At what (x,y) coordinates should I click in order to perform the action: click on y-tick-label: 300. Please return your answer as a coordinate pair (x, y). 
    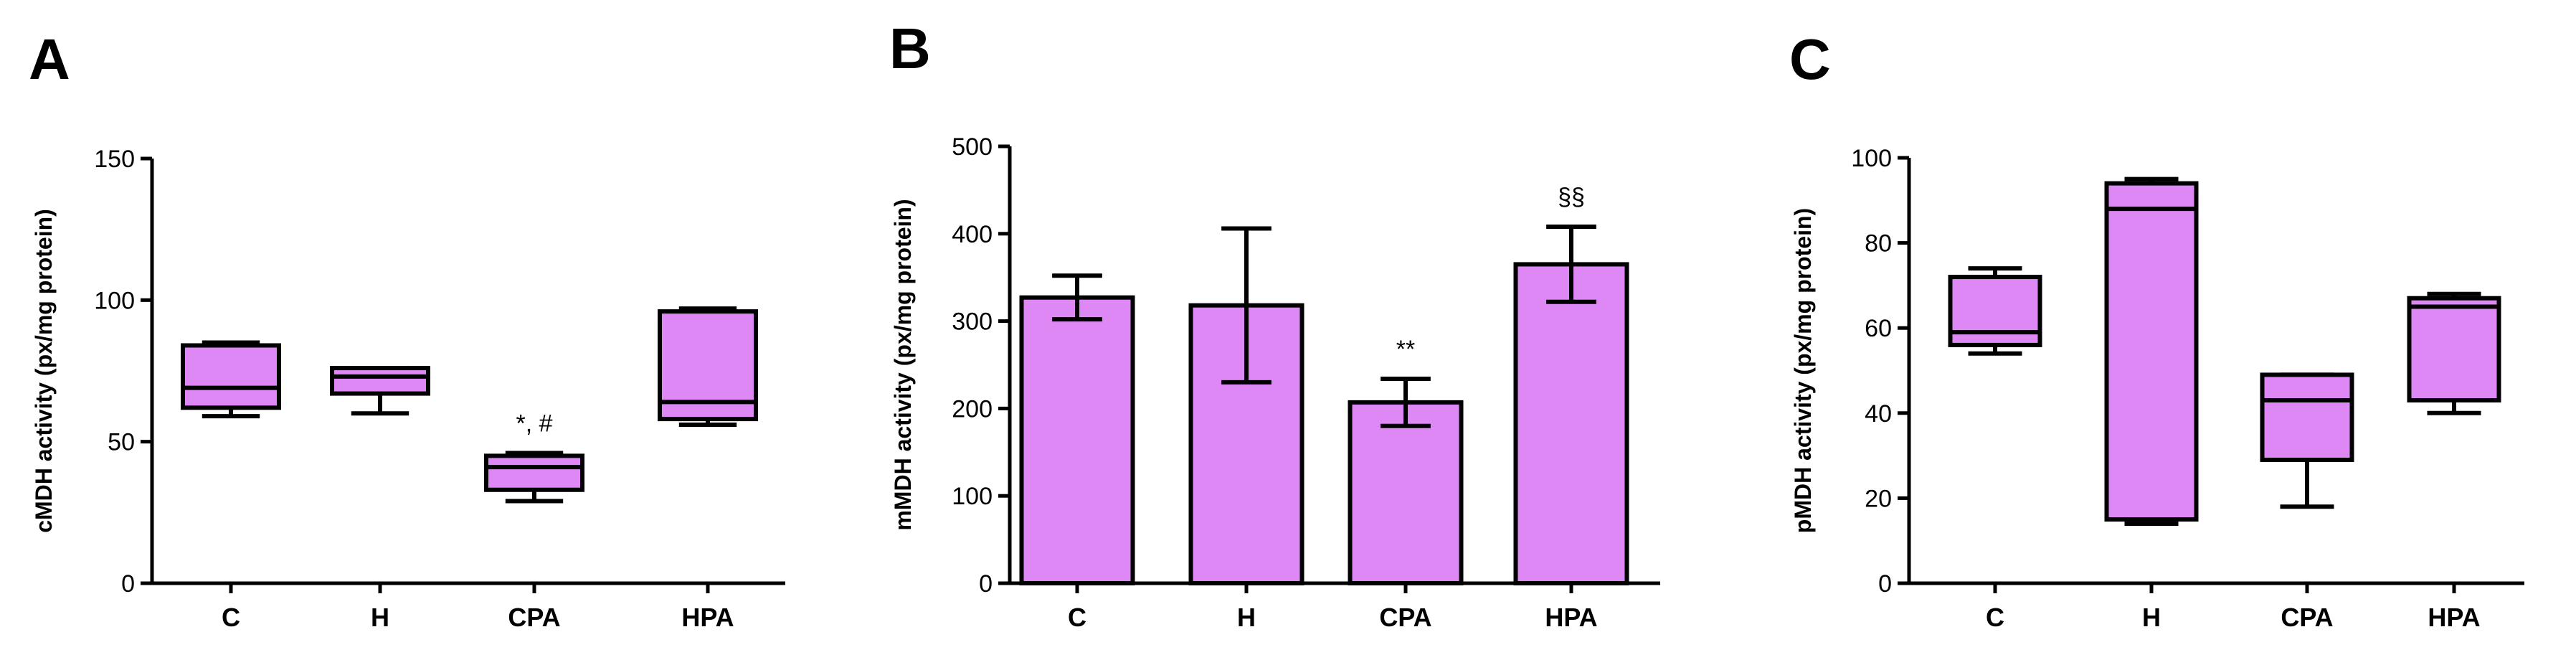
    Looking at the image, I should click on (972, 322).